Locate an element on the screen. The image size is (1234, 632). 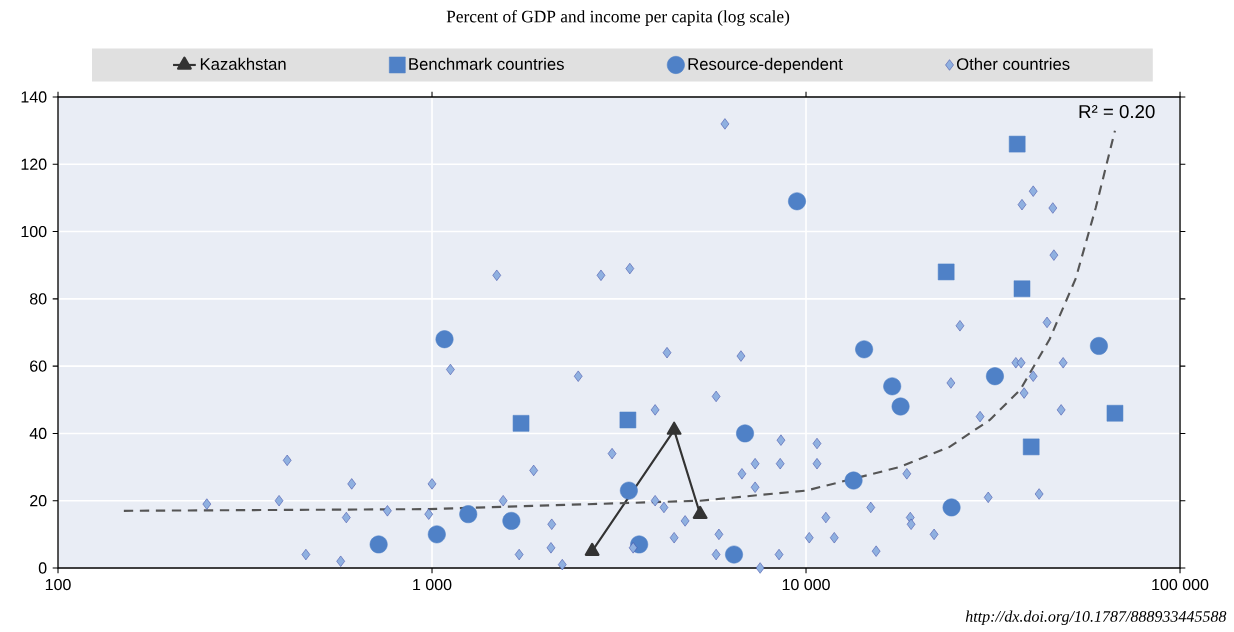
text: http://dx.doi.org/10.1787/888933445588 is located at coordinates (1096, 618).